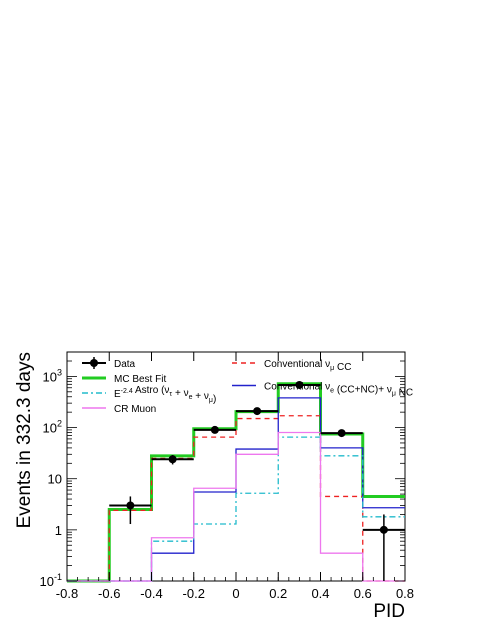 This screenshot has height=627, width=485. Describe the element at coordinates (55, 479) in the screenshot. I see `y-tick-label: 10` at that location.